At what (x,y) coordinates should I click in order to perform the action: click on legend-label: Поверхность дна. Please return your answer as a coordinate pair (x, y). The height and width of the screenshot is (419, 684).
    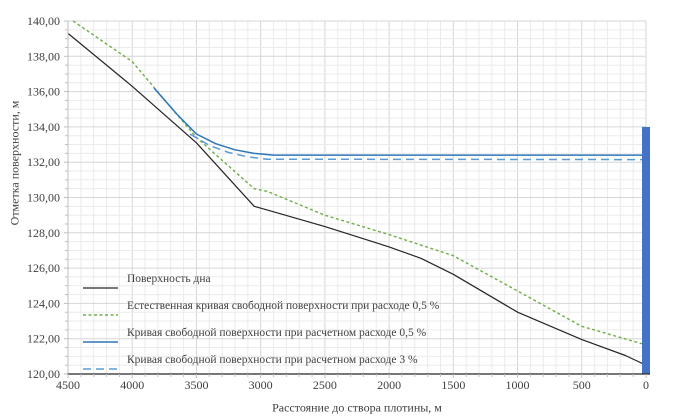
    Looking at the image, I should click on (169, 278).